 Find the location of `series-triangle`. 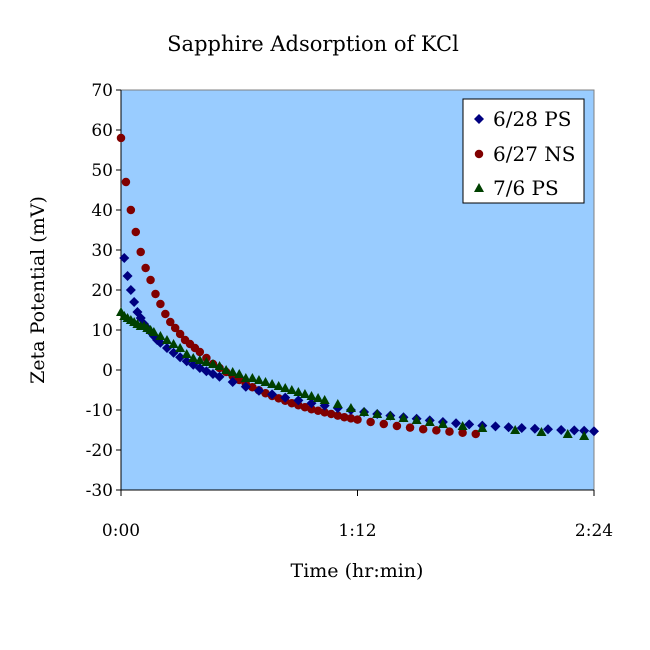

series-triangle is located at coordinates (353, 373).